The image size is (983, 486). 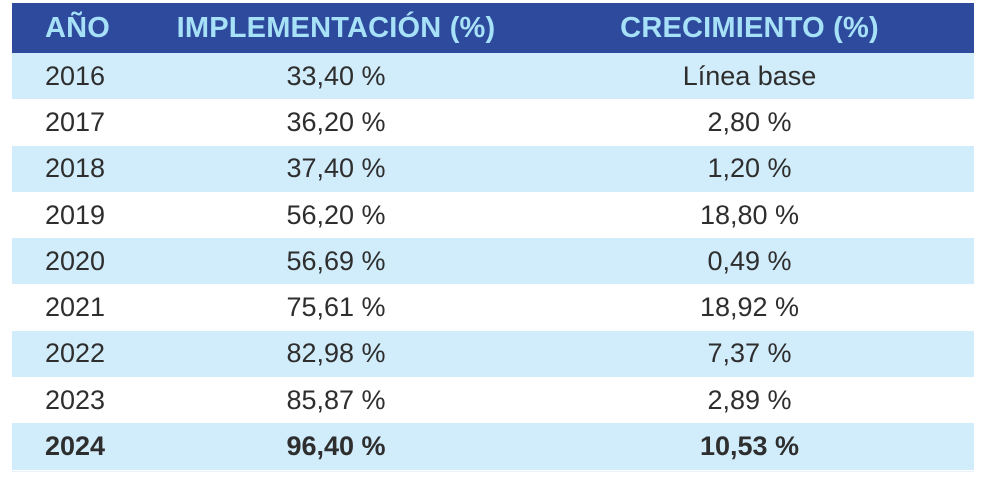 What do you see at coordinates (336, 353) in the screenshot?
I see `implementation-cell: 82,98 %` at bounding box center [336, 353].